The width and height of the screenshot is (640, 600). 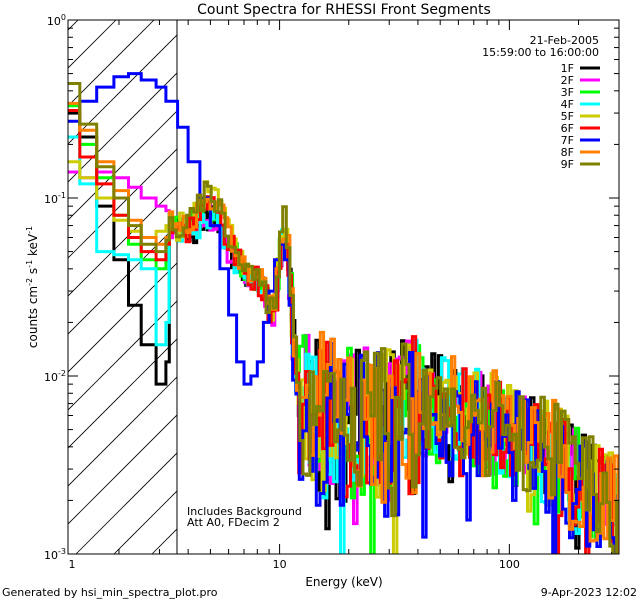 What do you see at coordinates (564, 40) in the screenshot?
I see `date-label: 21-Feb-2005` at bounding box center [564, 40].